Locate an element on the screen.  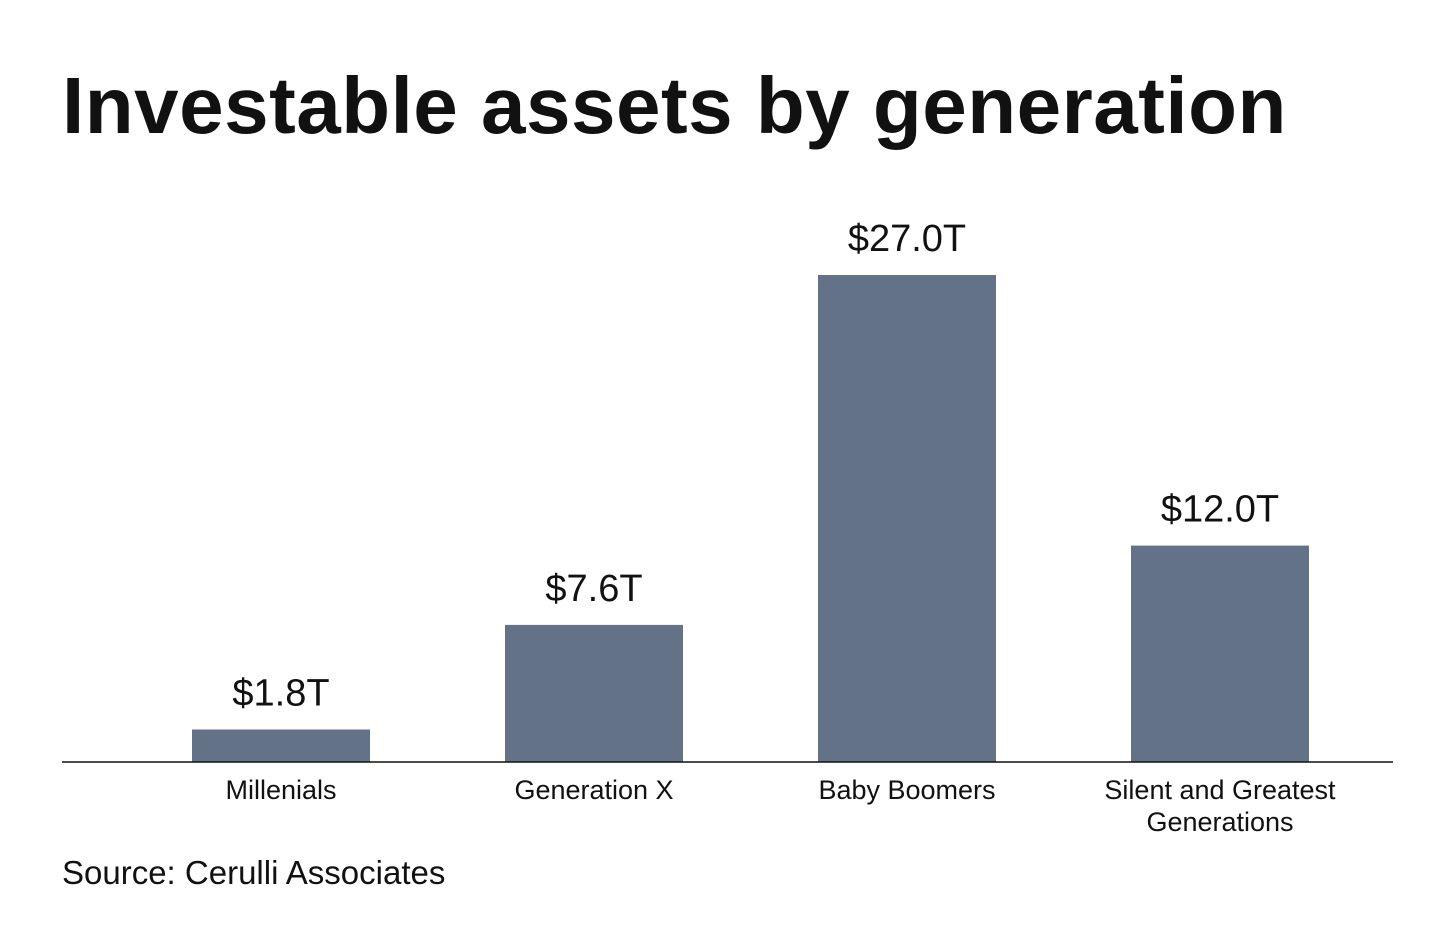
data-label-2: $27.0T is located at coordinates (907, 239).